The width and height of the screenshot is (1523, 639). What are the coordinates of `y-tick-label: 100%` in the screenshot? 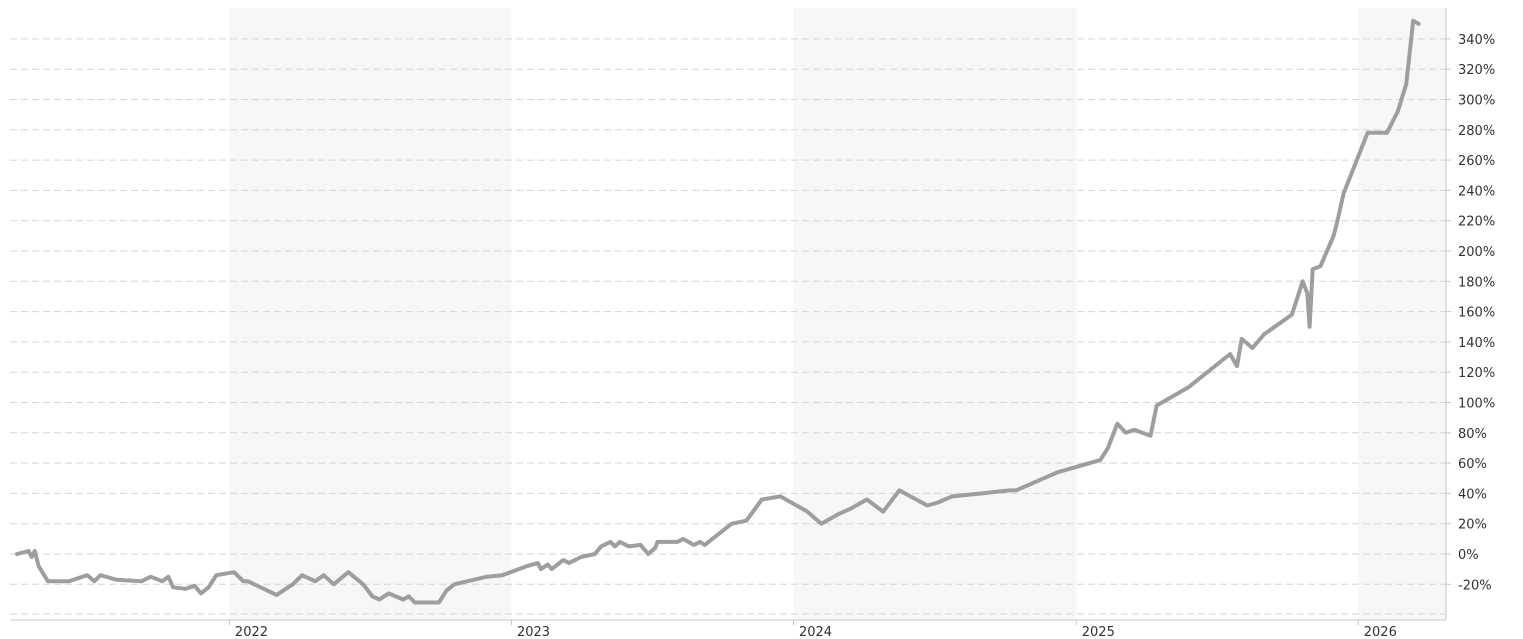 It's located at (1476, 404).